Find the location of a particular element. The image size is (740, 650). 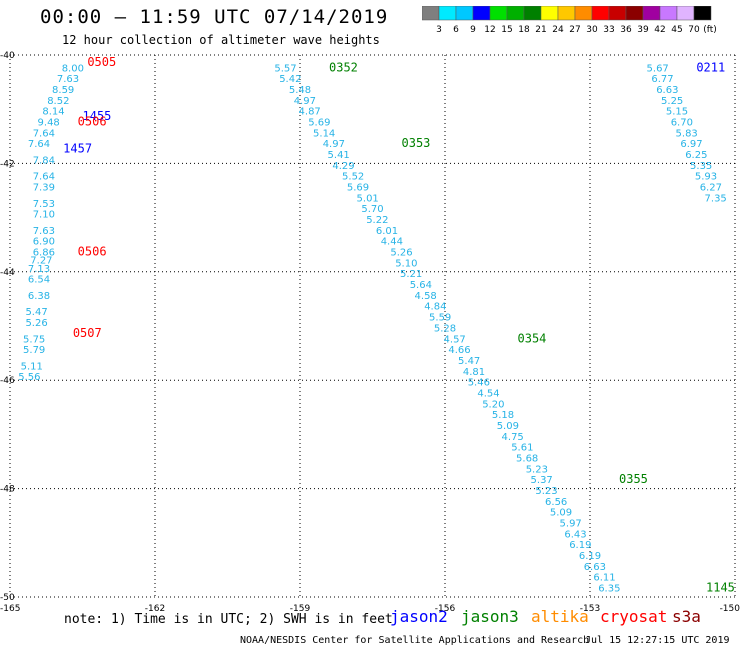

wave-height-value: 6.77 is located at coordinates (662, 79).